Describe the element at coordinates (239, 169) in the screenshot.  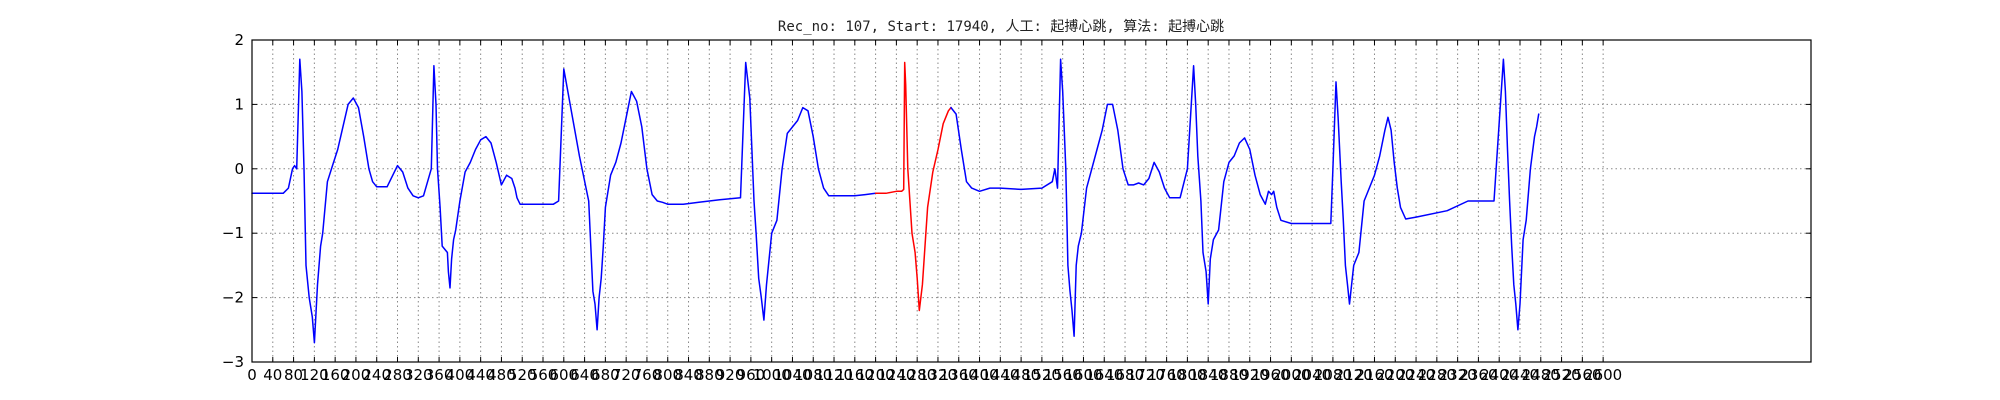
I see `y-tick-label: 0` at that location.